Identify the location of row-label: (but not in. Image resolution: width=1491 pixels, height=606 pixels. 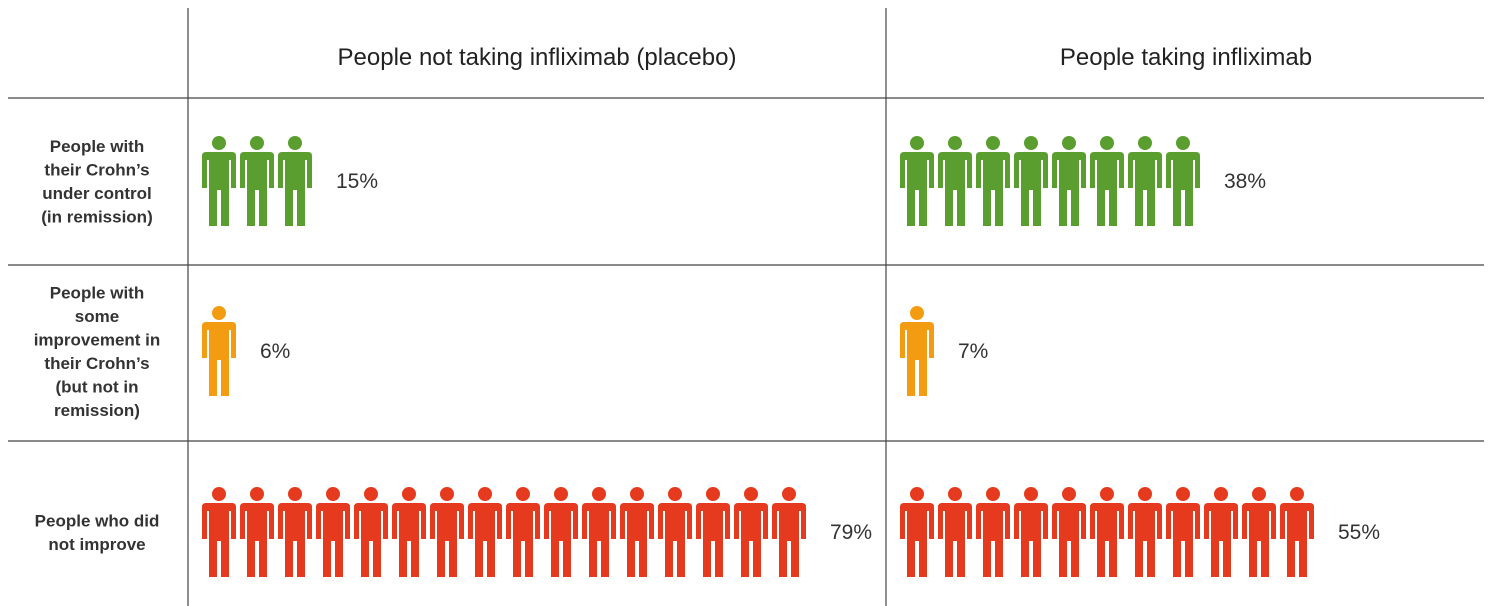
(96, 386).